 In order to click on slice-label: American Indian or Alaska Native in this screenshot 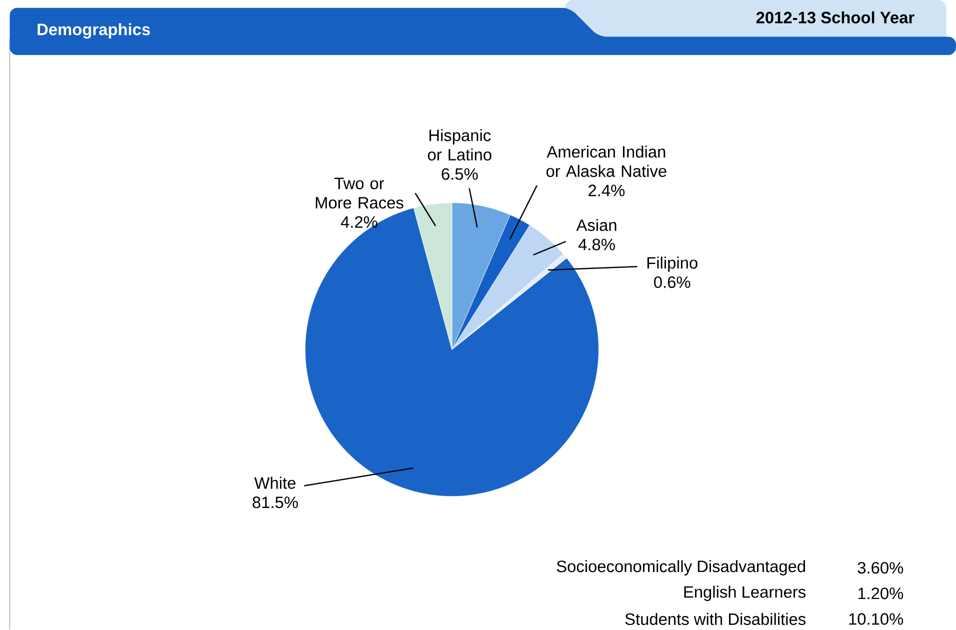, I will do `click(606, 161)`.